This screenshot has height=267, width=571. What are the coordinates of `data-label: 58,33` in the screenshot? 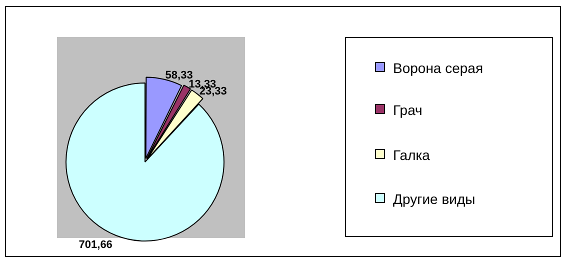 It's located at (179, 75).